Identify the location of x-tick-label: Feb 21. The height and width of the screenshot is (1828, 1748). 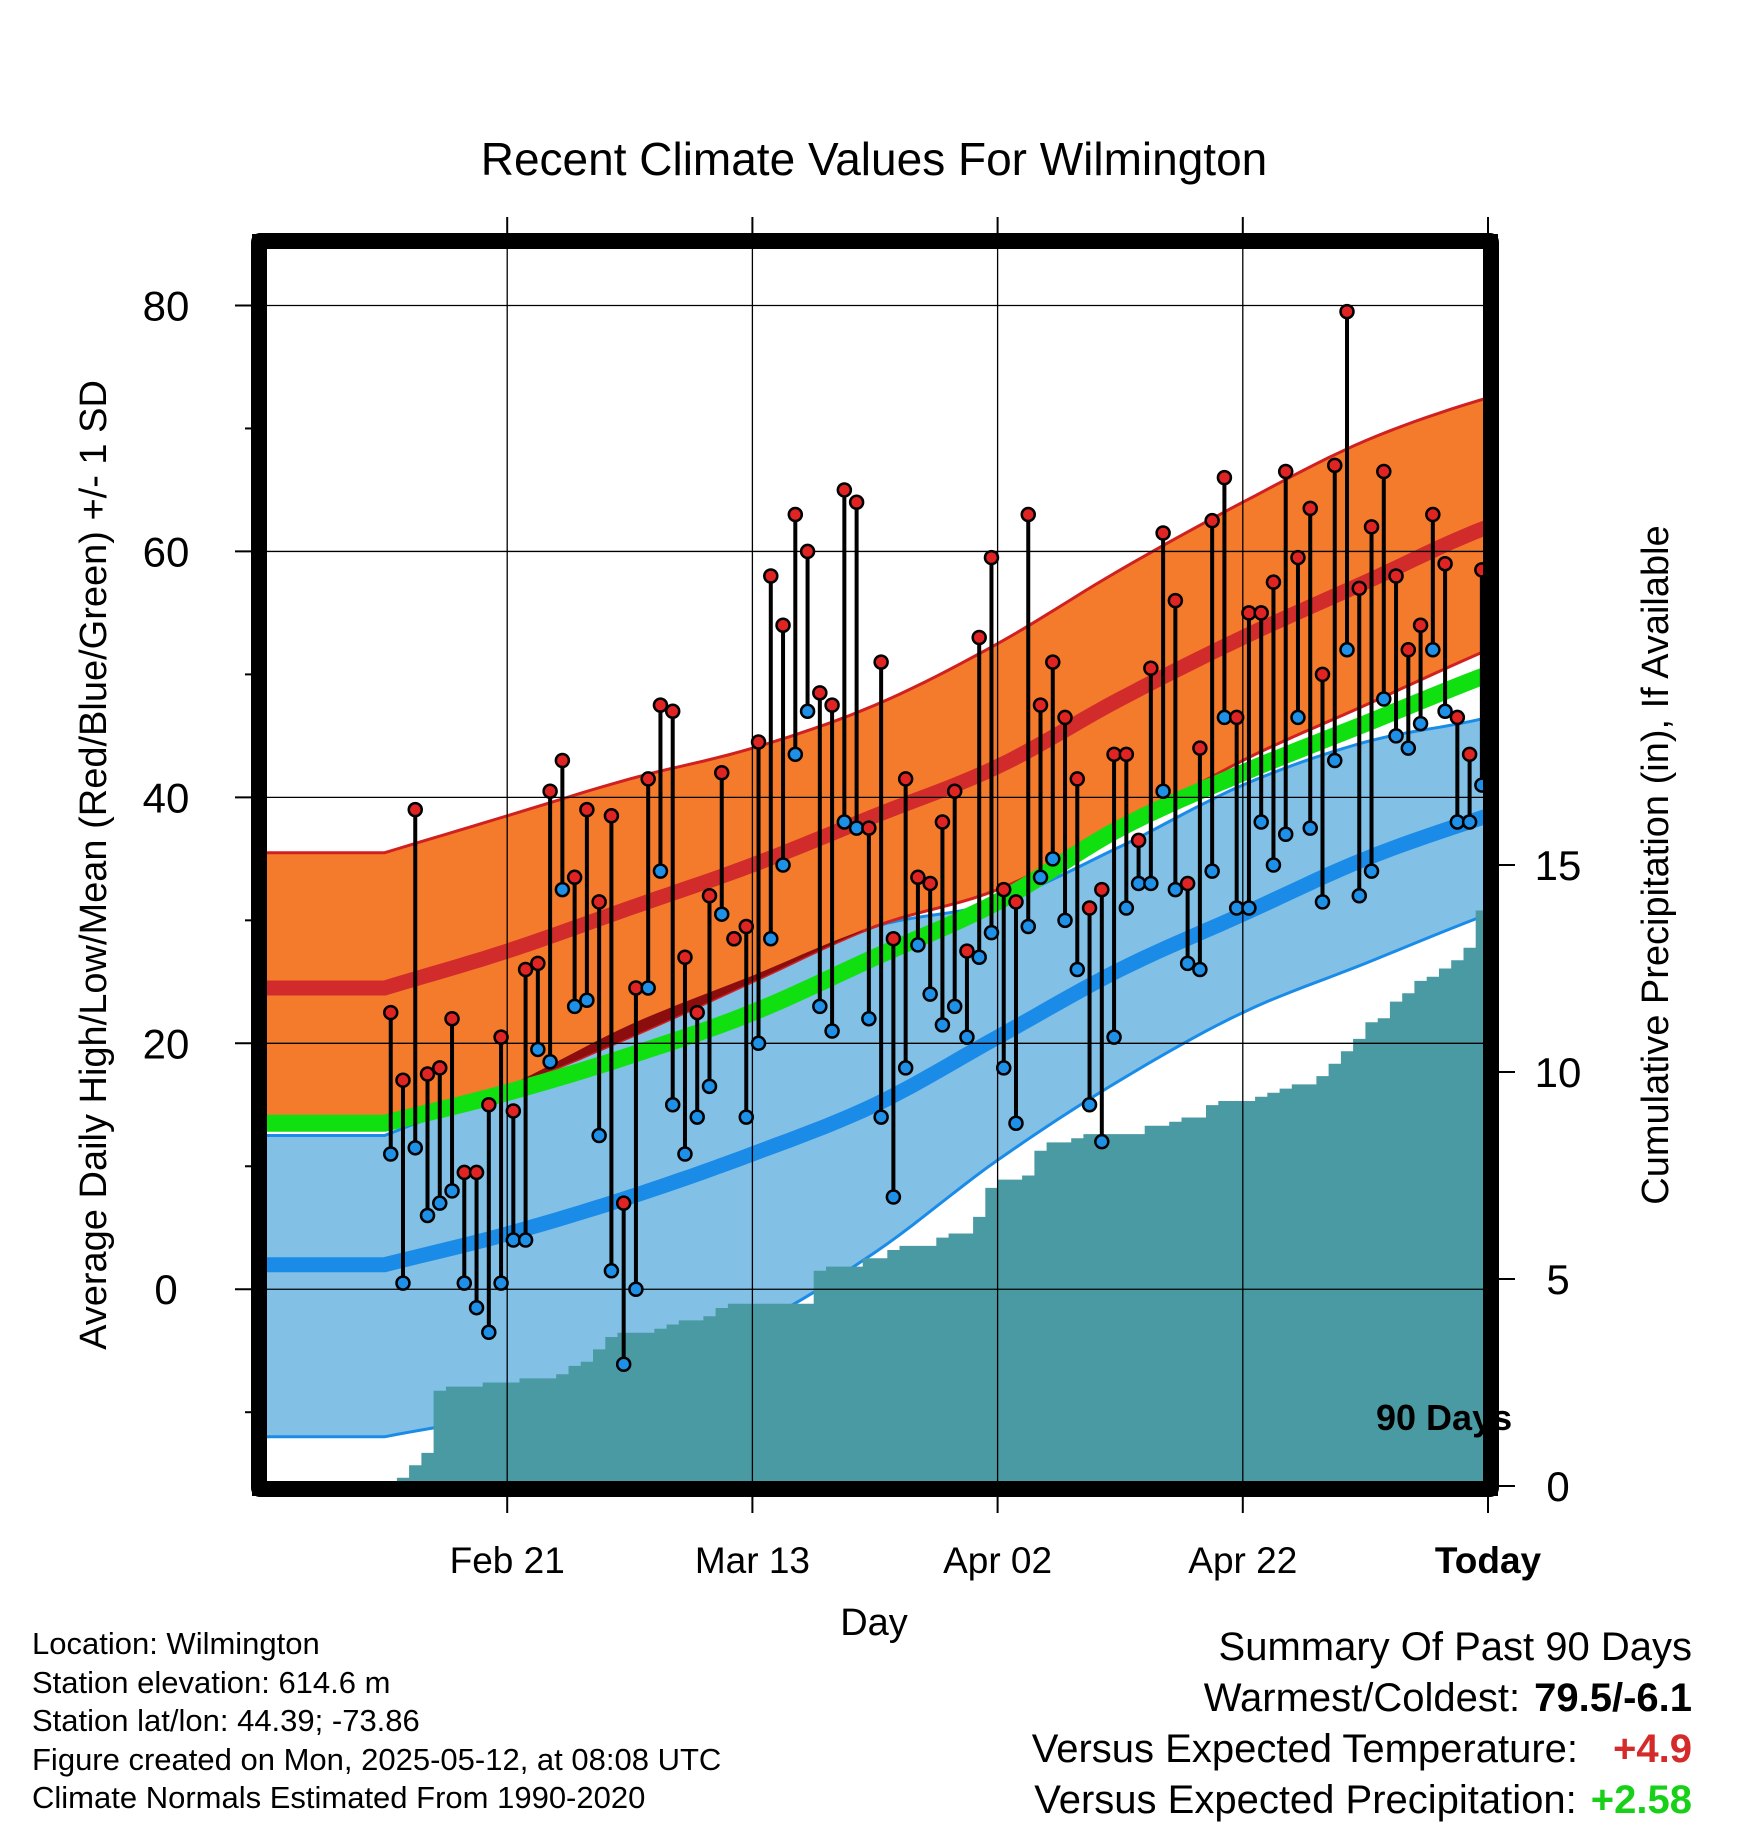
(507, 1560).